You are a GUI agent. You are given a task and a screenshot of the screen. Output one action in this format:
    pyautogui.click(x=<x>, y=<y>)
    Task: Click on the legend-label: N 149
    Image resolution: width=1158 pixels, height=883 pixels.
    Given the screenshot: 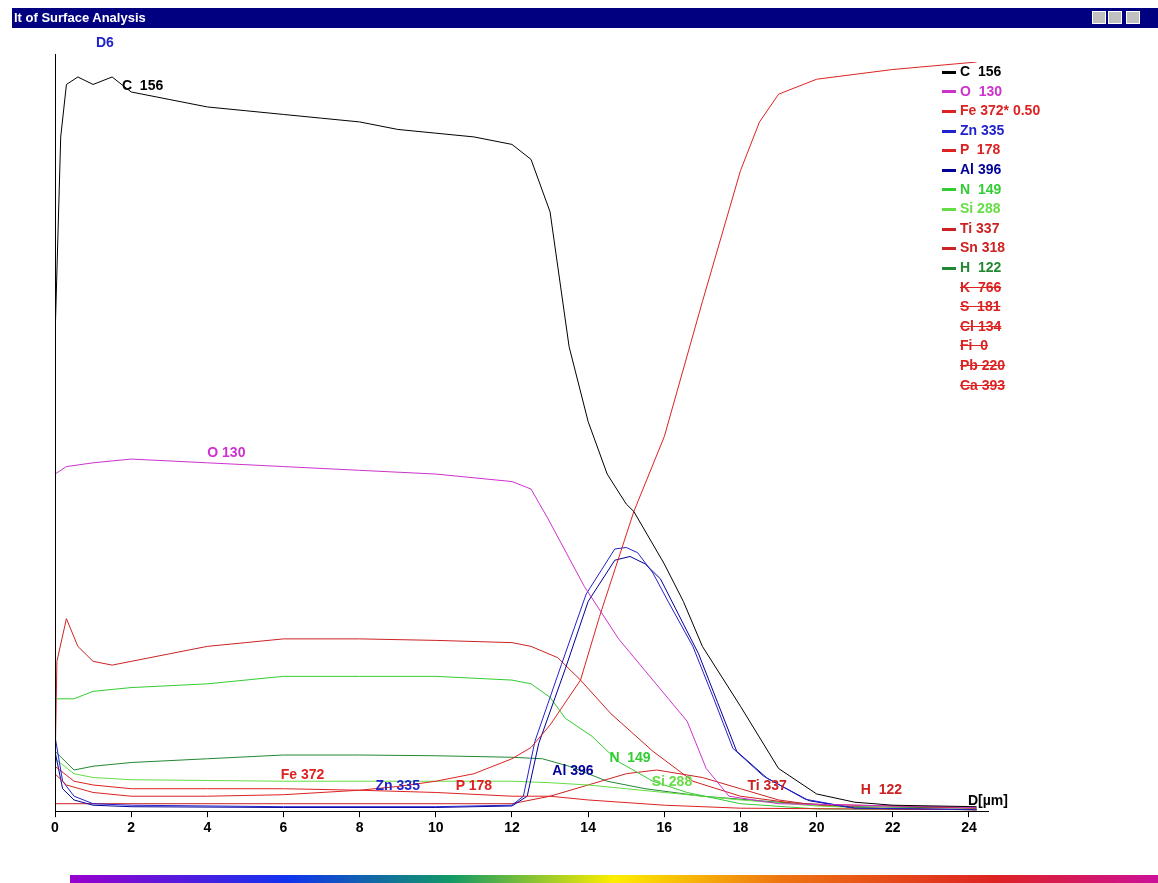 What is the action you would take?
    pyautogui.click(x=981, y=188)
    